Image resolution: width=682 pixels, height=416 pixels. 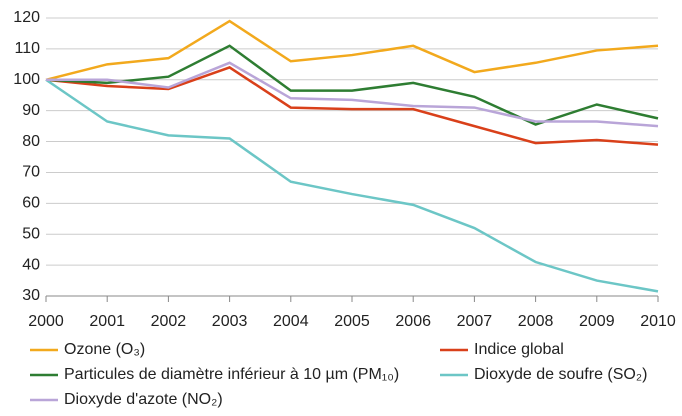 What do you see at coordinates (31, 233) in the screenshot?
I see `y-tick-label: 50` at bounding box center [31, 233].